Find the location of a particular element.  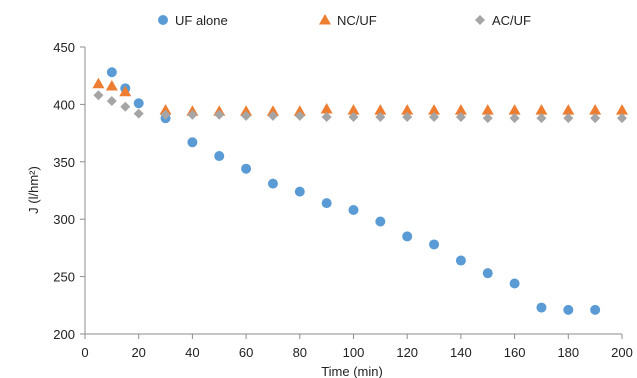

x-axis-title: Time (min) is located at coordinates (352, 371).